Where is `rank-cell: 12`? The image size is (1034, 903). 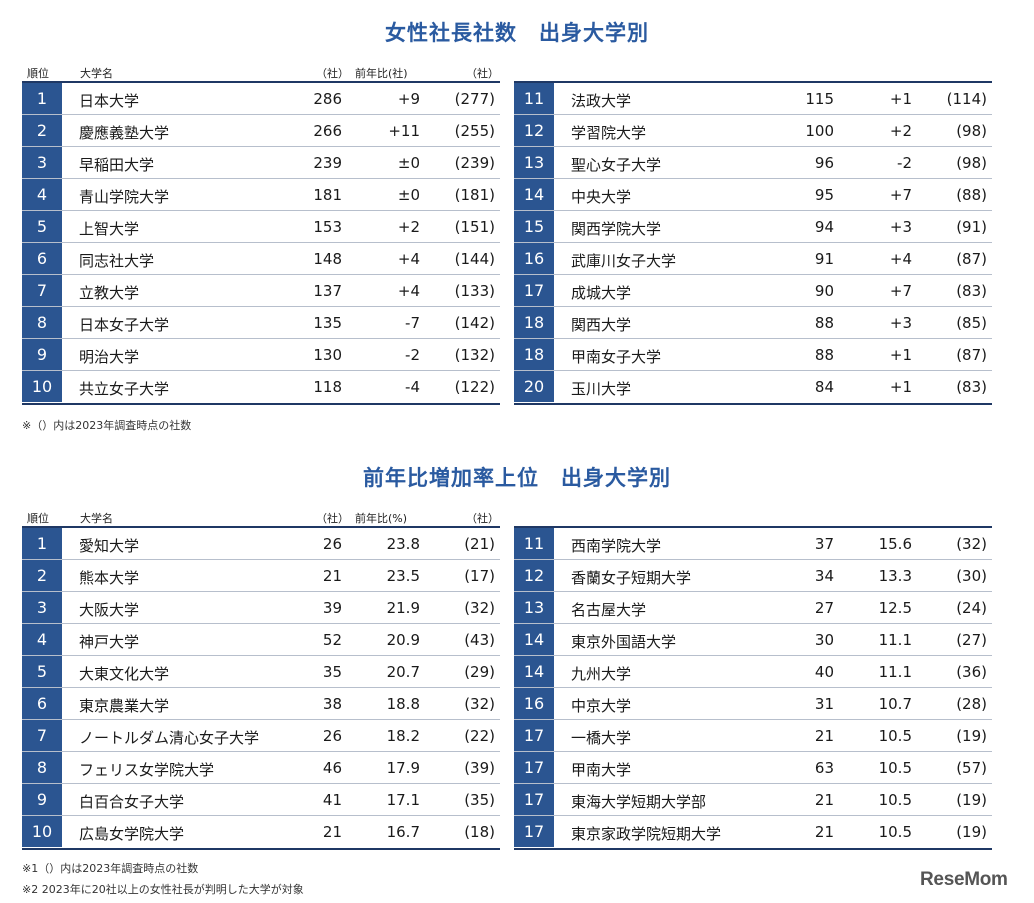
rank-cell: 12 is located at coordinates (534, 130).